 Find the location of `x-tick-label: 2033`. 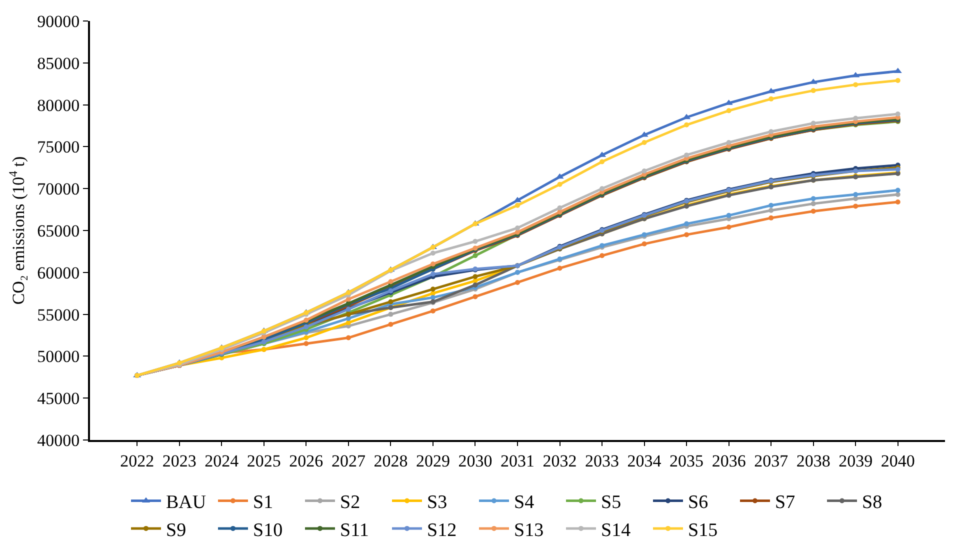

x-tick-label: 2033 is located at coordinates (602, 460).